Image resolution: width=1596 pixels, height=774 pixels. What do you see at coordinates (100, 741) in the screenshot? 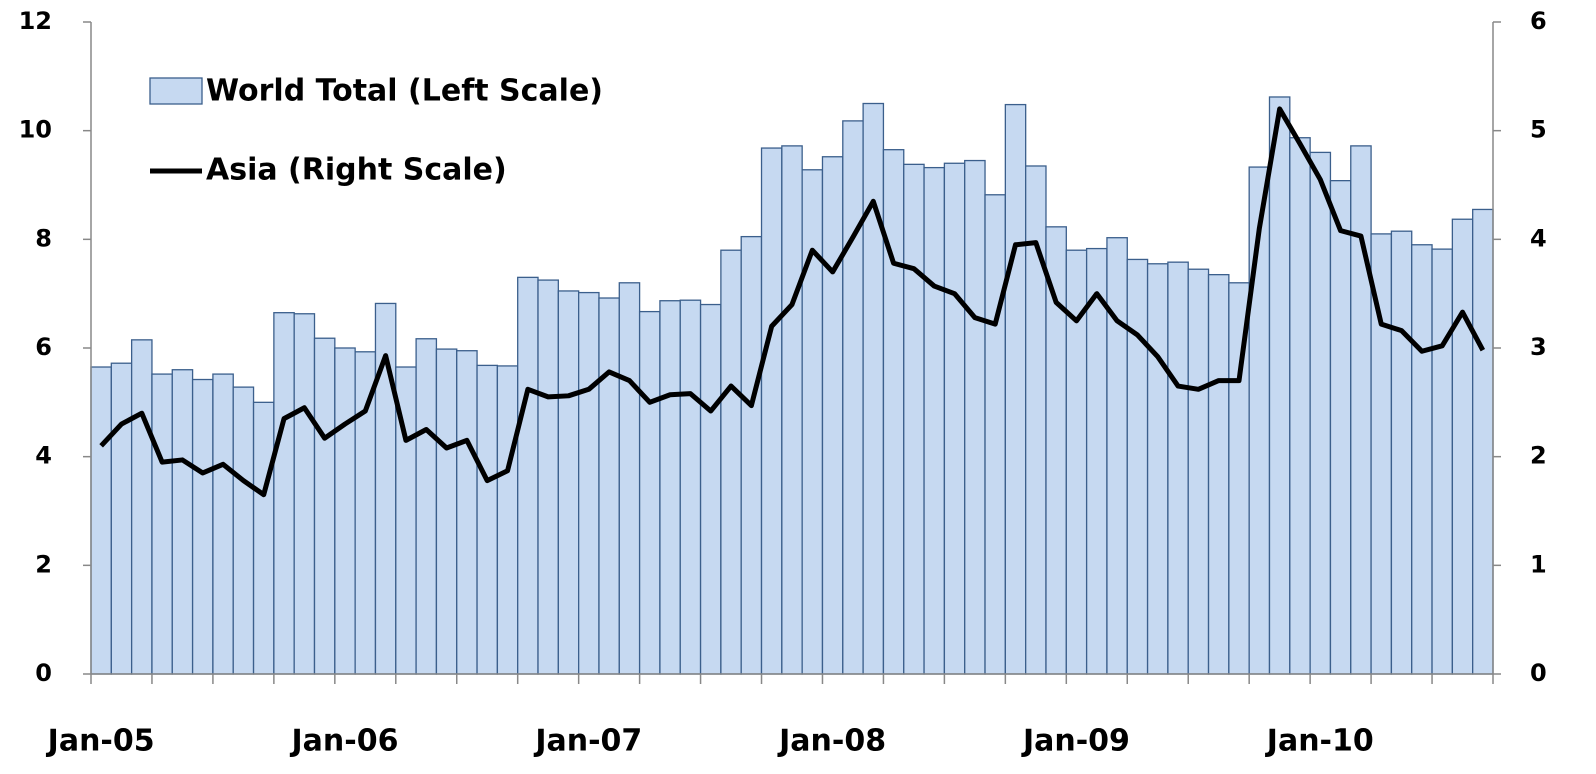
I see `x-tick-label: Jan-05` at bounding box center [100, 741].